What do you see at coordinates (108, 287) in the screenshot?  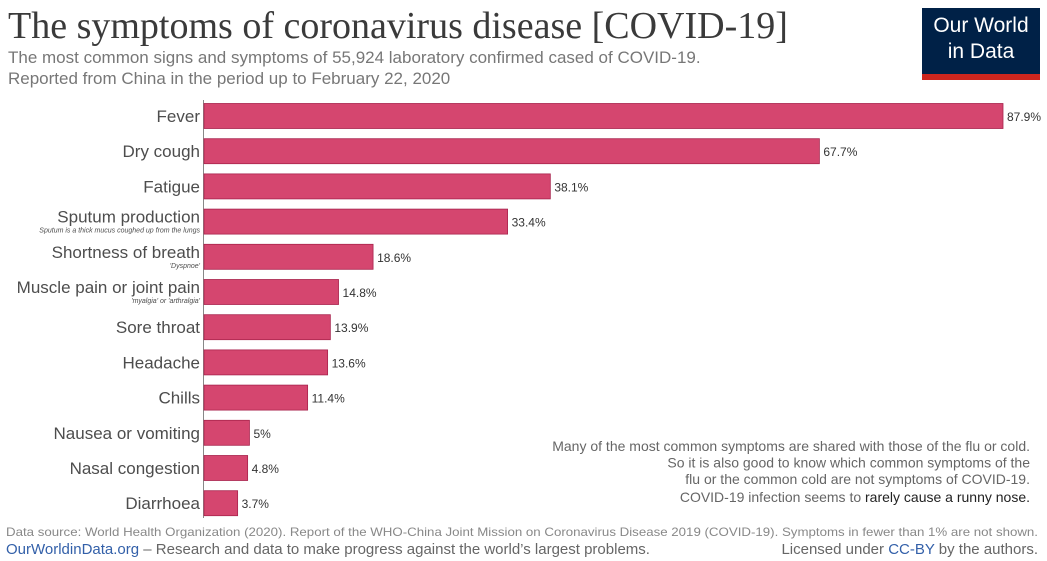 I see `category-label: Muscle pain or joint pain` at bounding box center [108, 287].